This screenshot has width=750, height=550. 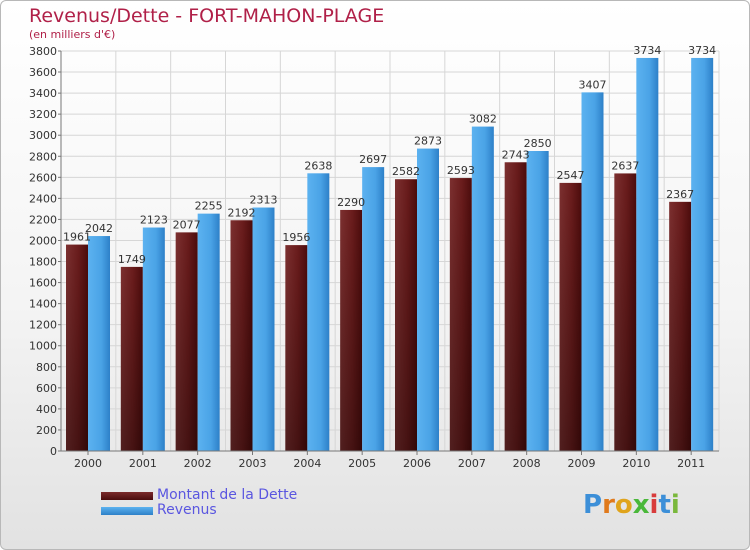 What do you see at coordinates (307, 463) in the screenshot?
I see `x-tick-label: 2004` at bounding box center [307, 463].